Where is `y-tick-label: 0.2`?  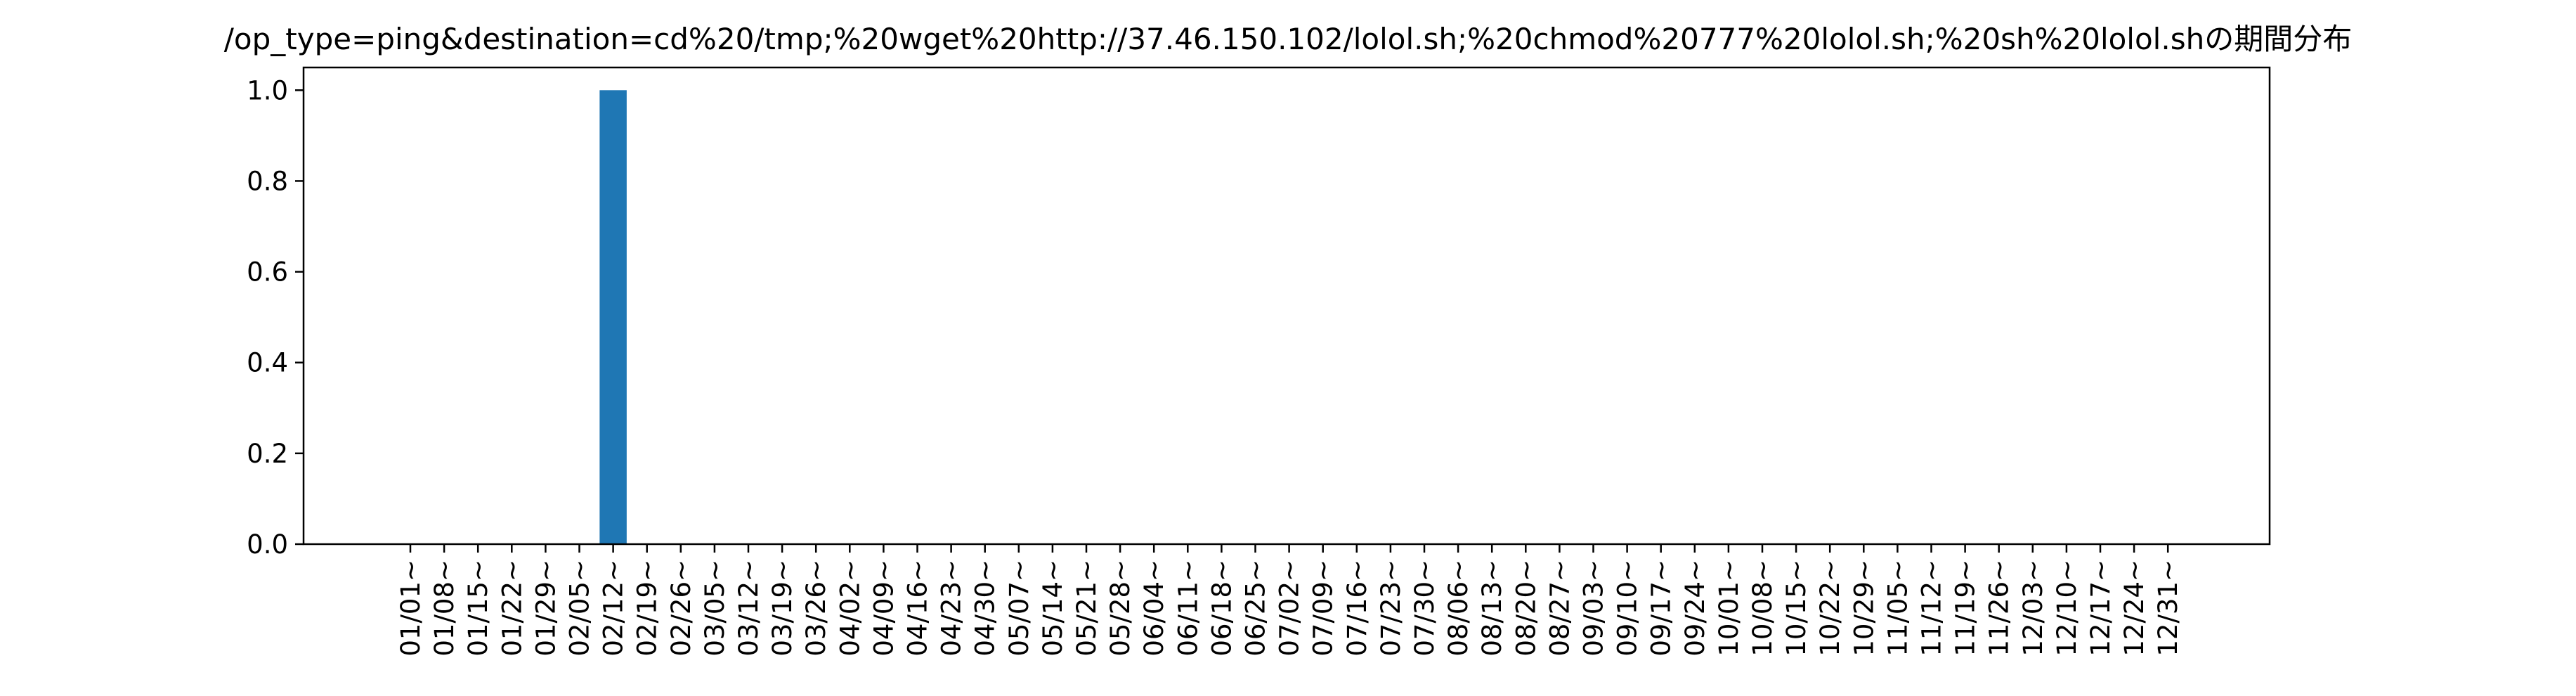
y-tick-label: 0.2 is located at coordinates (267, 454).